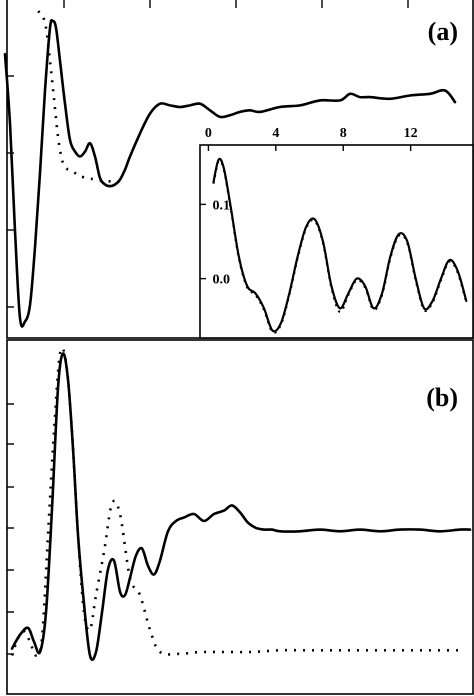 Image resolution: width=474 pixels, height=696 pixels. What do you see at coordinates (306, 212) in the screenshot?
I see `inset-ticks` at bounding box center [306, 212].